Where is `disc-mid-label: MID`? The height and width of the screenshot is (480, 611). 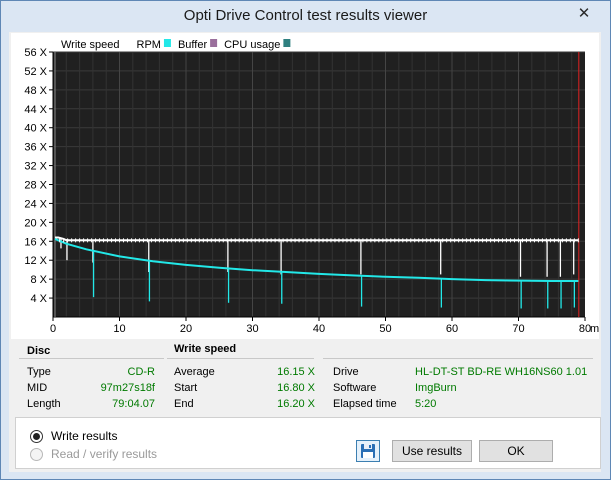 disc-mid-label: MID is located at coordinates (37, 388).